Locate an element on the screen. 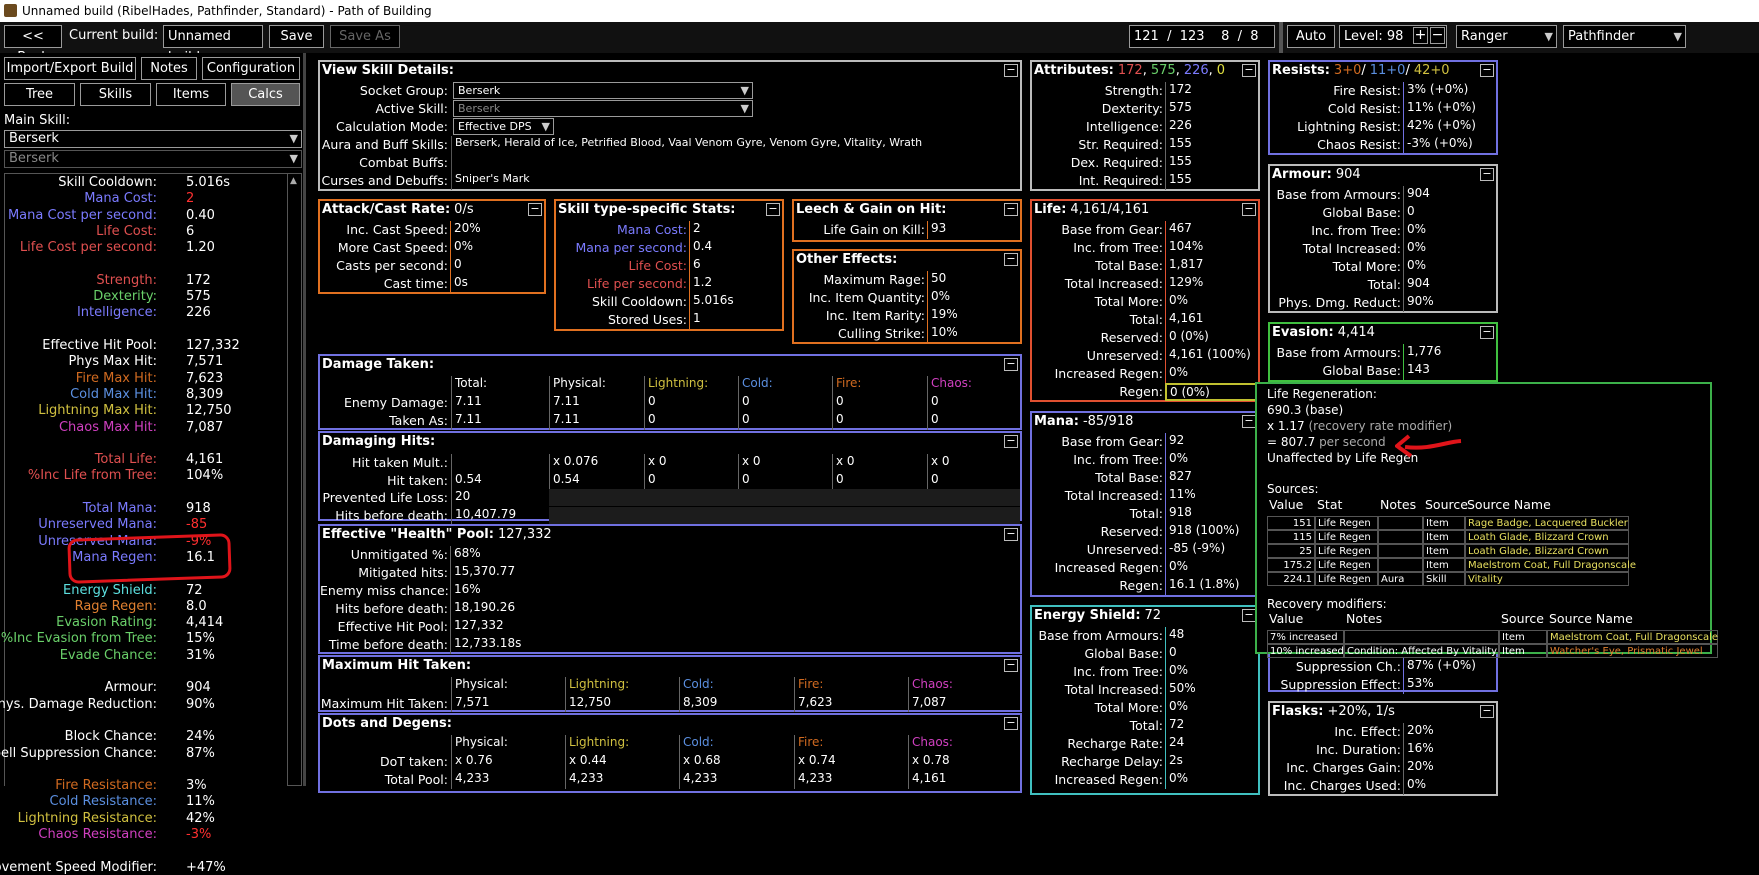 Image resolution: width=1759 pixels, height=875 pixels. build-name-input: Unnamed build is located at coordinates (213, 45).